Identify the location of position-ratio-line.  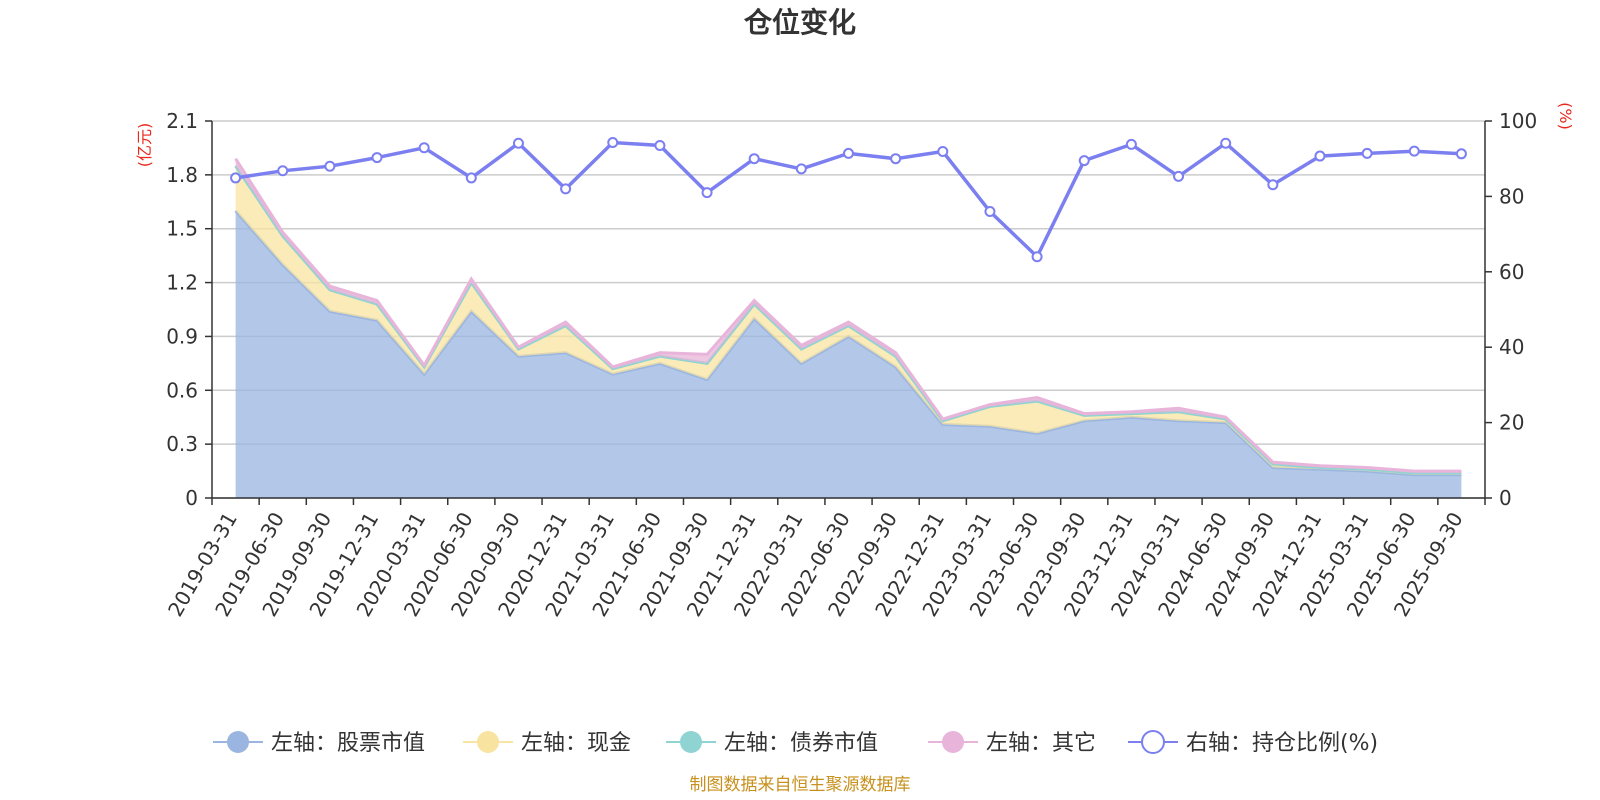
(848, 200).